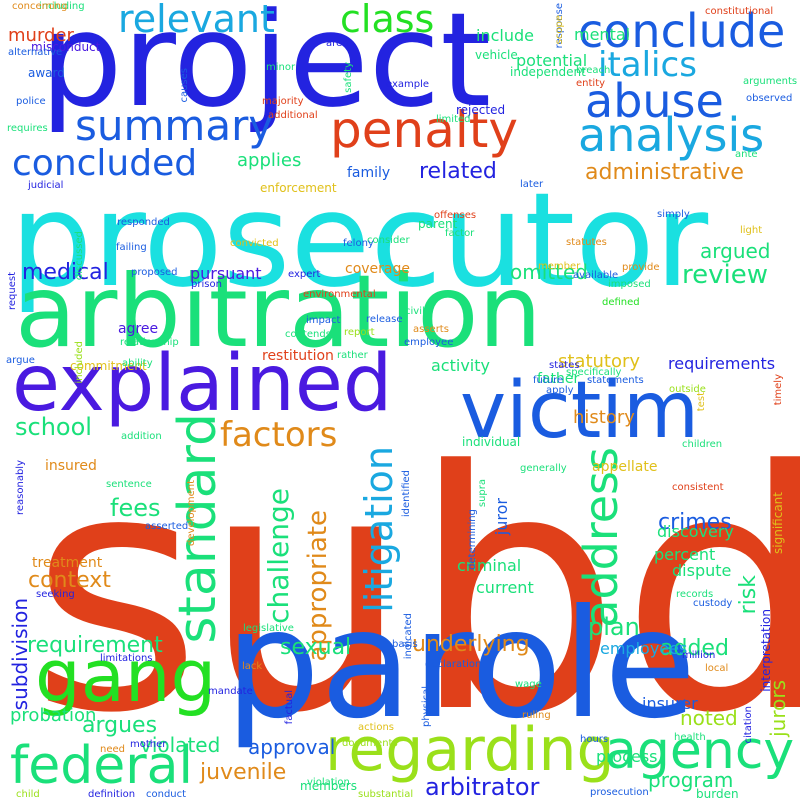  Describe the element at coordinates (470, 750) in the screenshot. I see `word-regarding: regarding` at that location.